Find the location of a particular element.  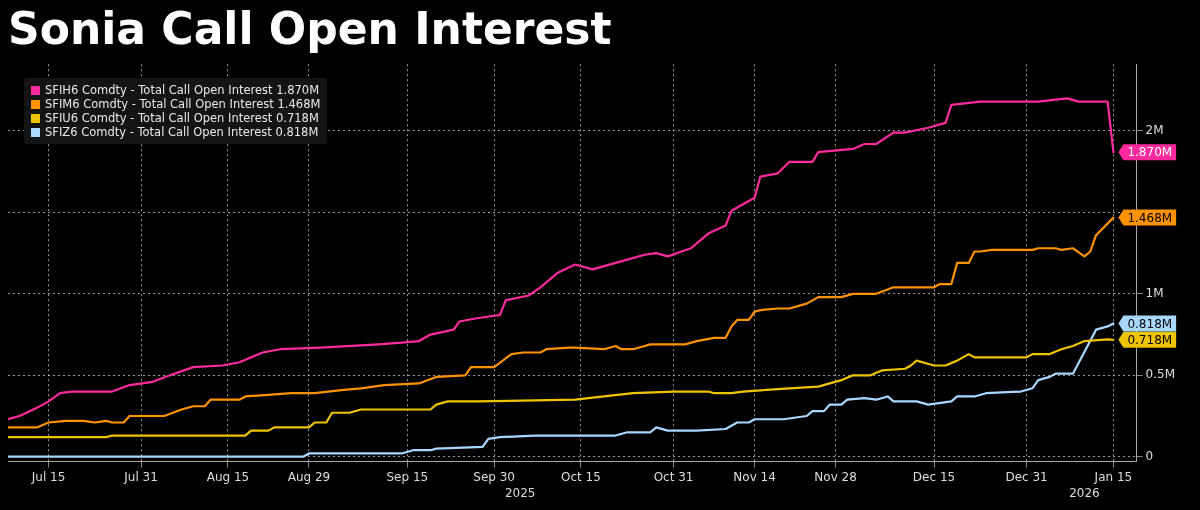

data-label: 1.468M is located at coordinates (1150, 217).